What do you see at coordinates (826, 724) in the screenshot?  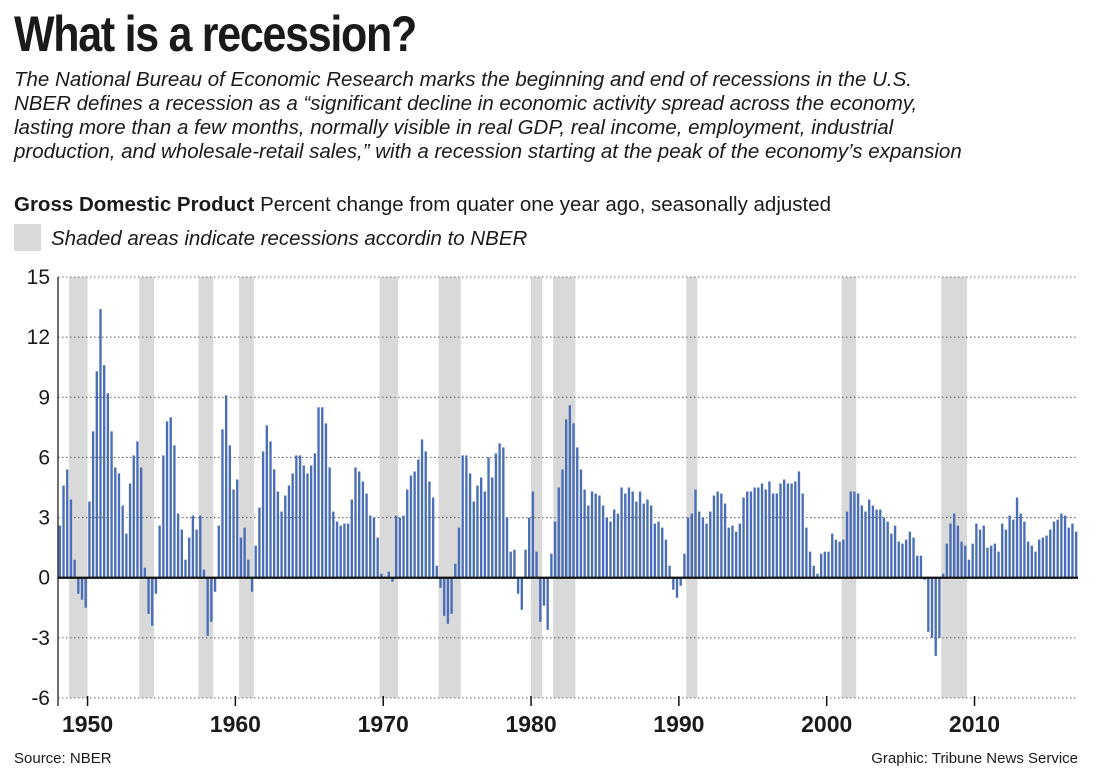 I see `x-tick-label: 2000` at bounding box center [826, 724].